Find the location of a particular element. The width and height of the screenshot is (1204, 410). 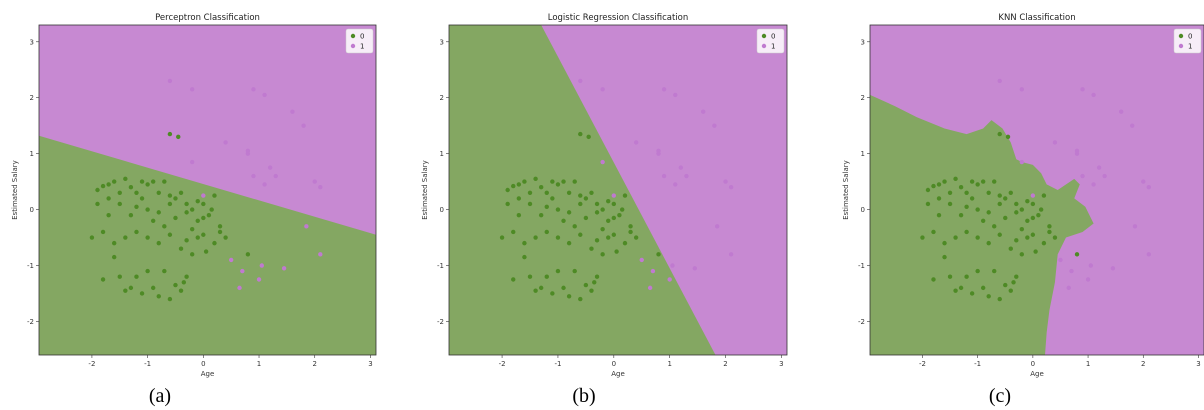

x-tick-label: -1 is located at coordinates (147, 364).